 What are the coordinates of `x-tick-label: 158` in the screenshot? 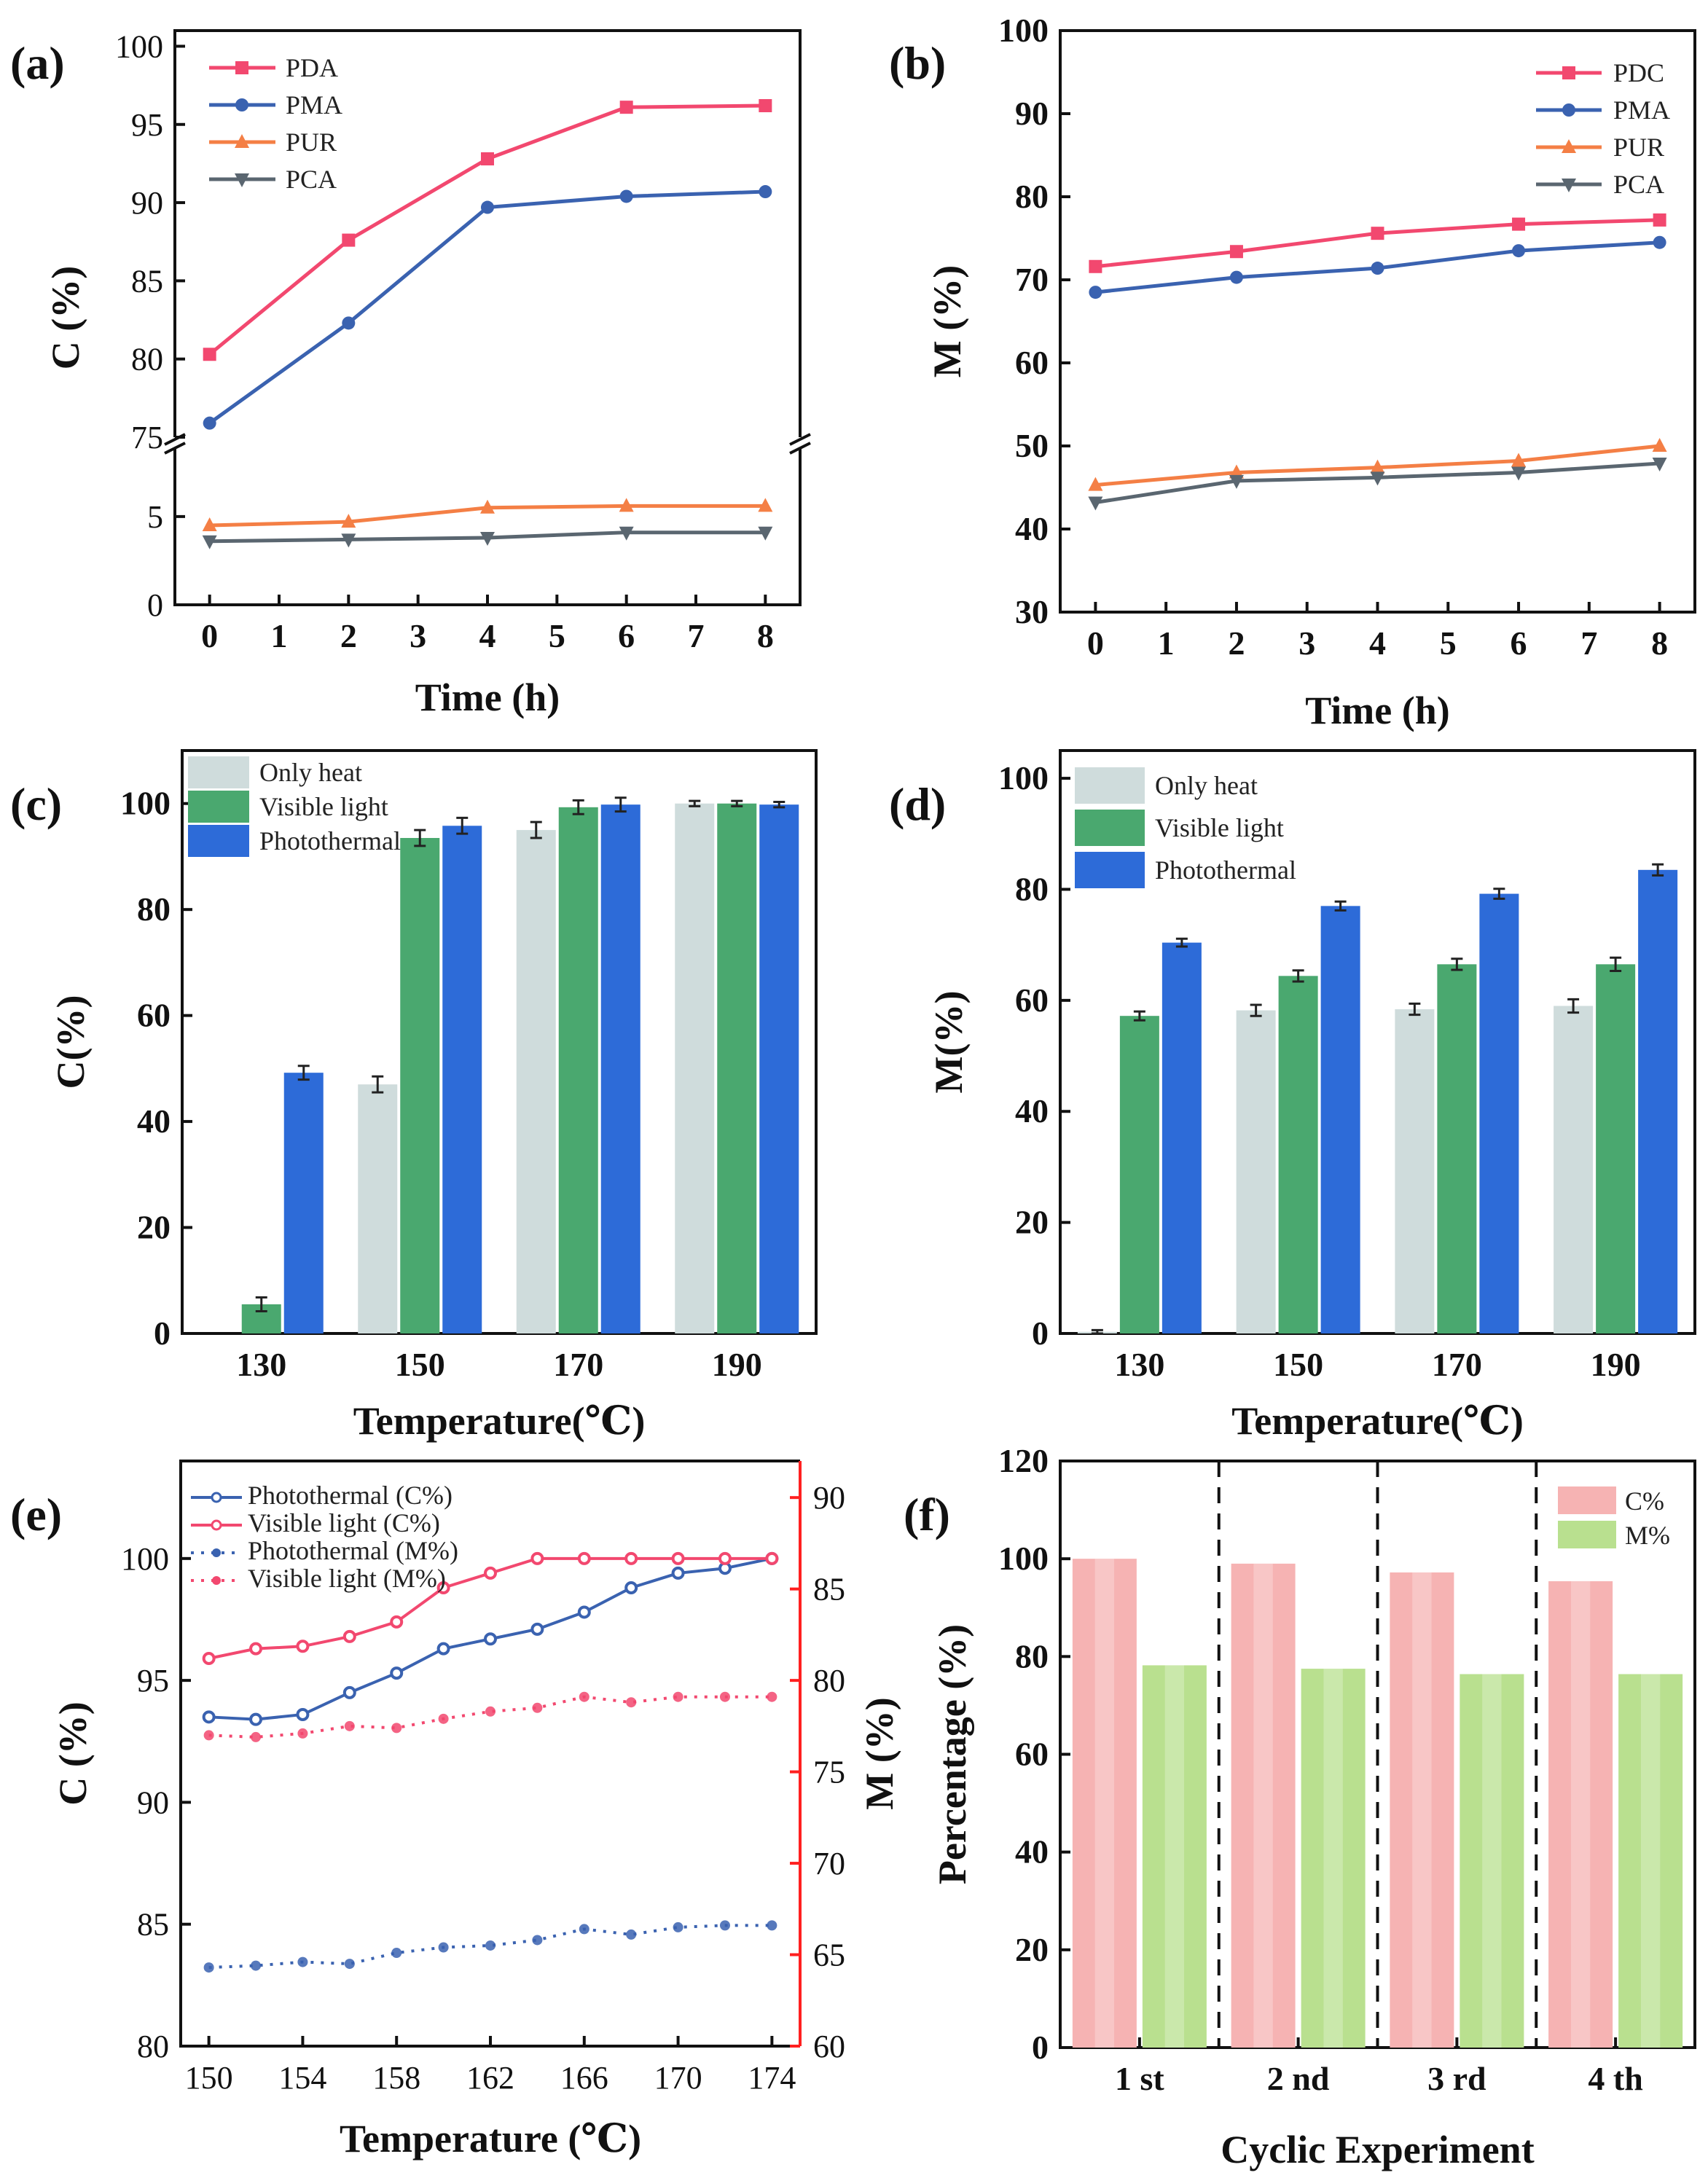 It's located at (396, 2078).